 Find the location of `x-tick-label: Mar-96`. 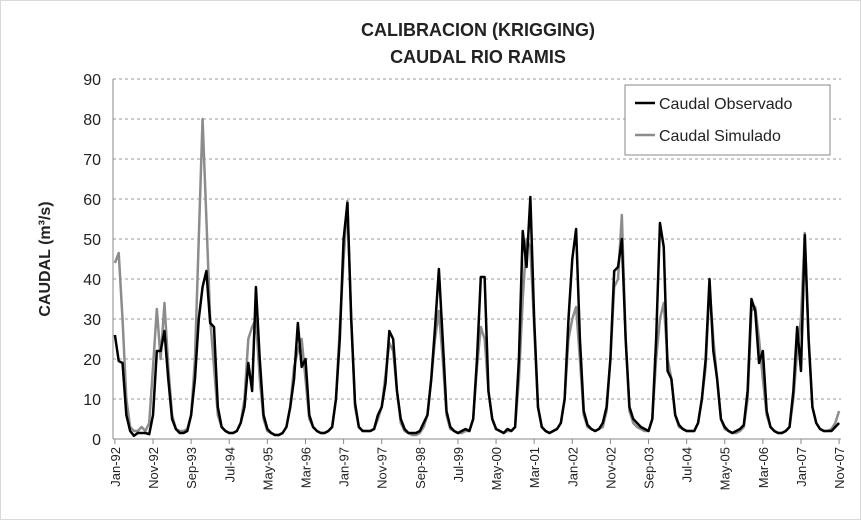

x-tick-label: Mar-96 is located at coordinates (305, 467).